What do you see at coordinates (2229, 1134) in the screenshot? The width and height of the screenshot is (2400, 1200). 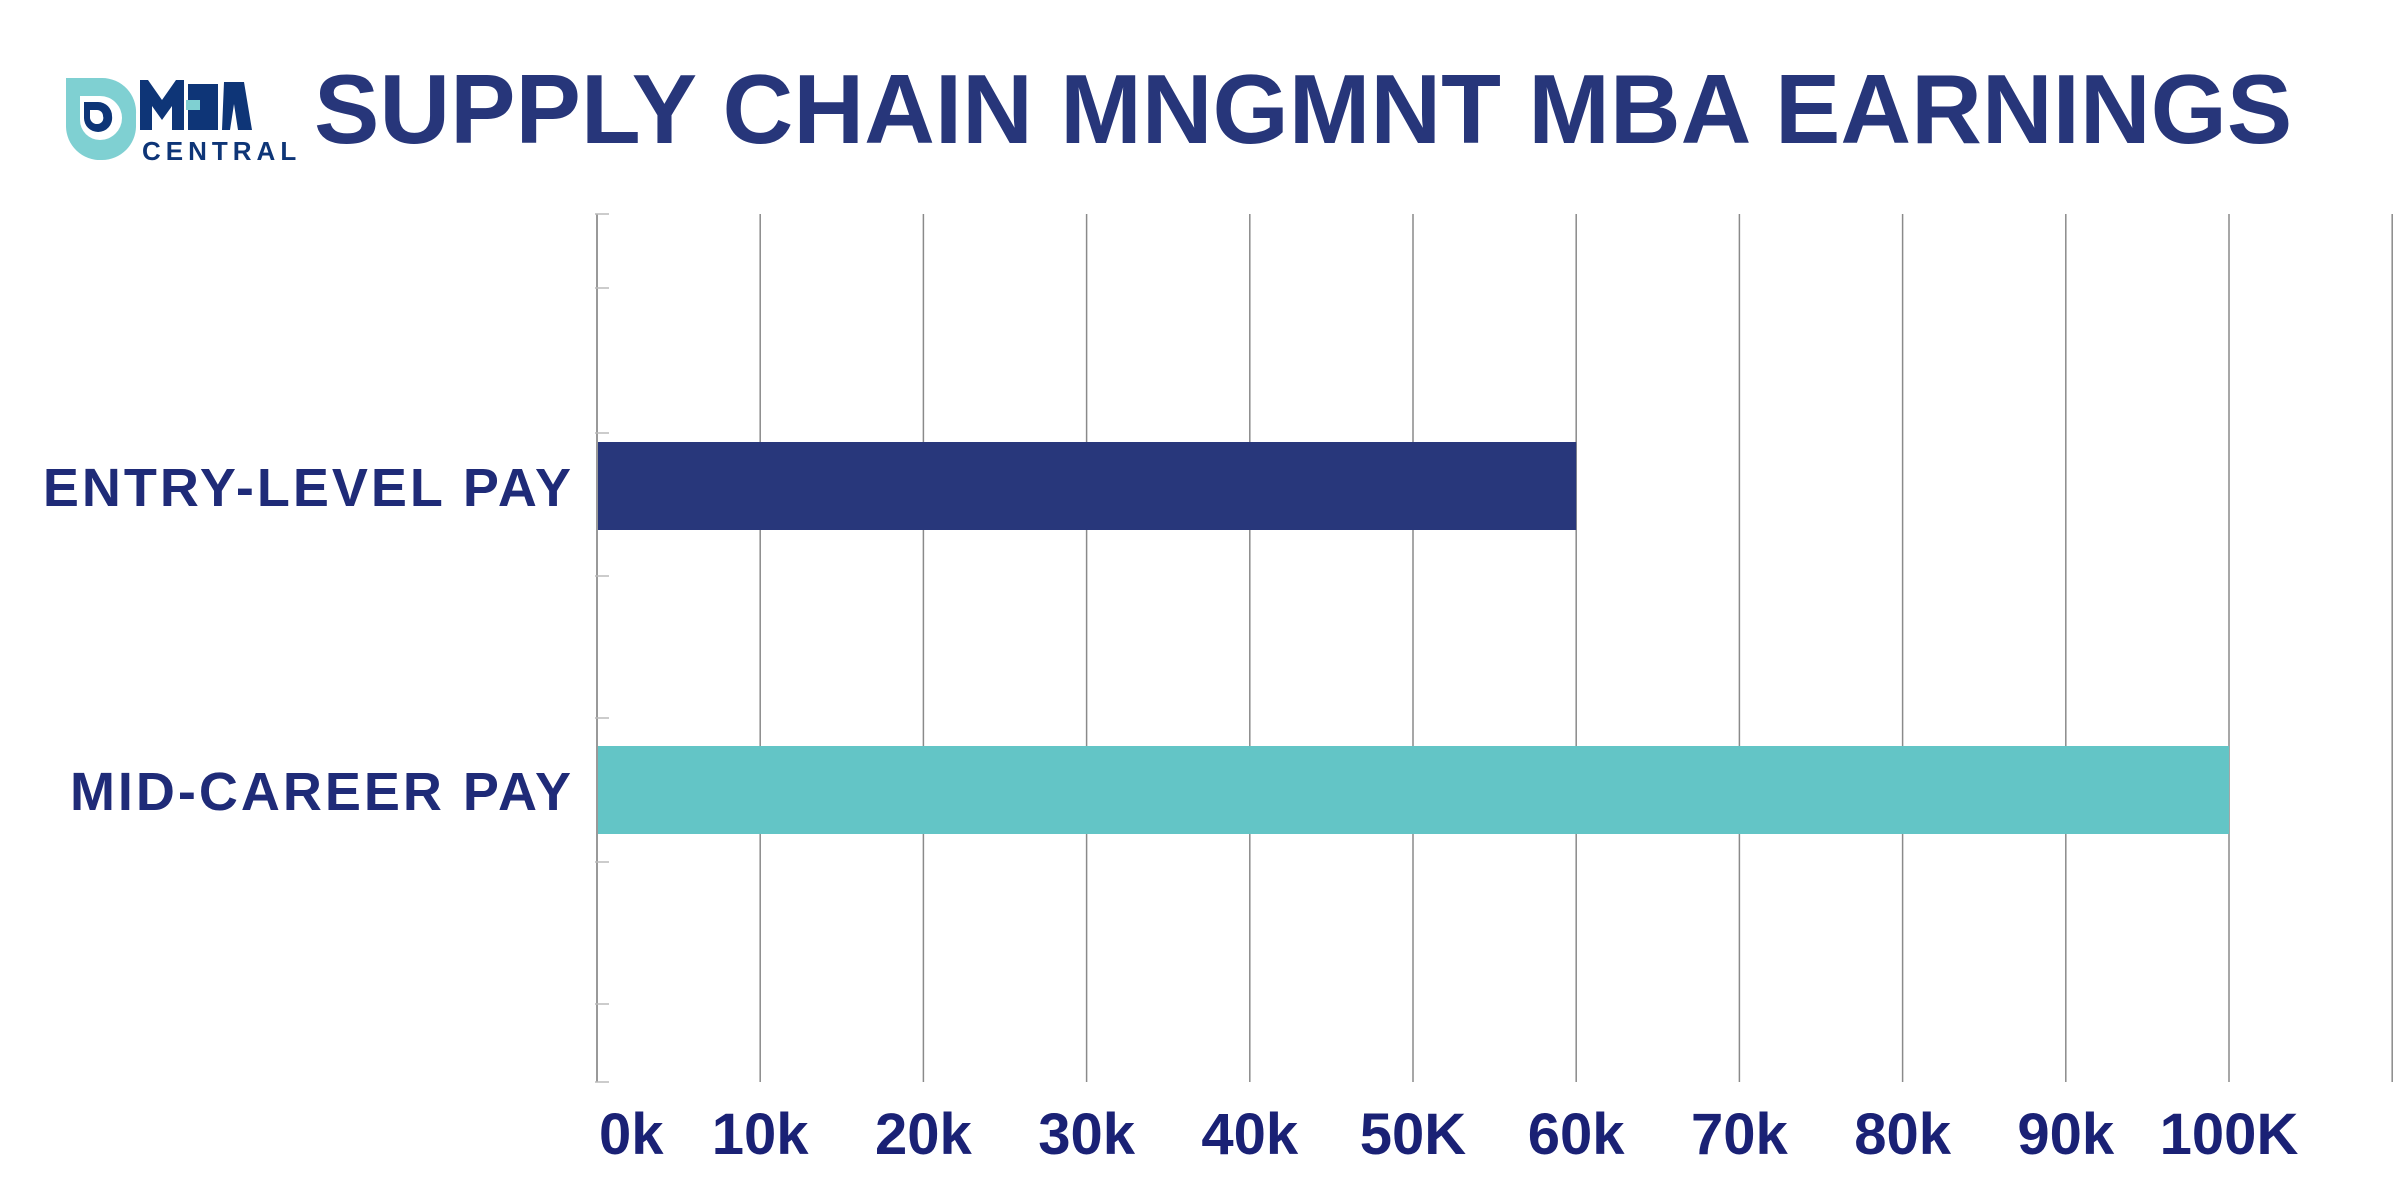 I see `x-tick-label: 100K` at bounding box center [2229, 1134].